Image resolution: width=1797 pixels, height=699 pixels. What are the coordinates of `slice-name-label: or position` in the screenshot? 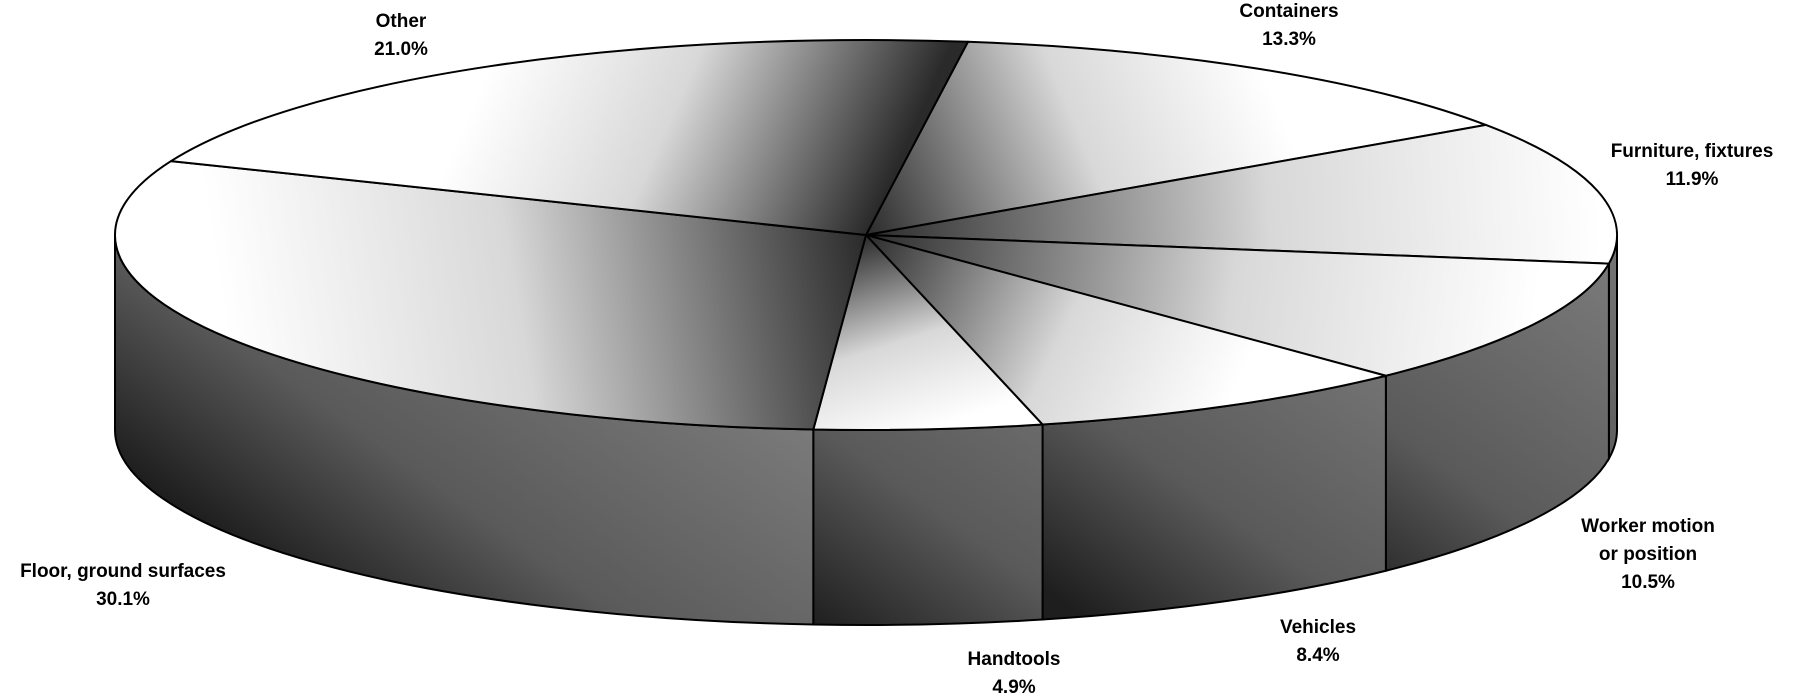 It's located at (1648, 554).